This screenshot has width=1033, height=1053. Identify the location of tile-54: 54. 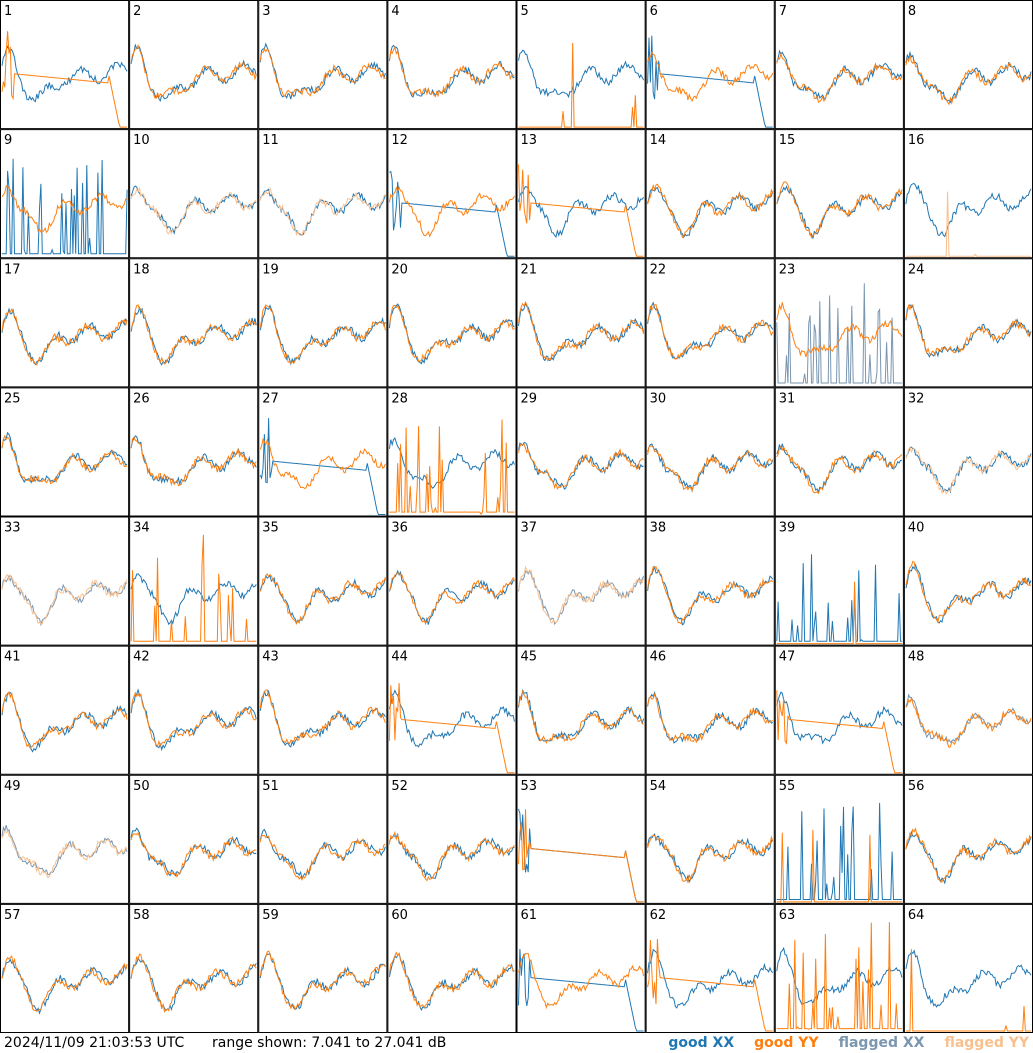
(710, 839).